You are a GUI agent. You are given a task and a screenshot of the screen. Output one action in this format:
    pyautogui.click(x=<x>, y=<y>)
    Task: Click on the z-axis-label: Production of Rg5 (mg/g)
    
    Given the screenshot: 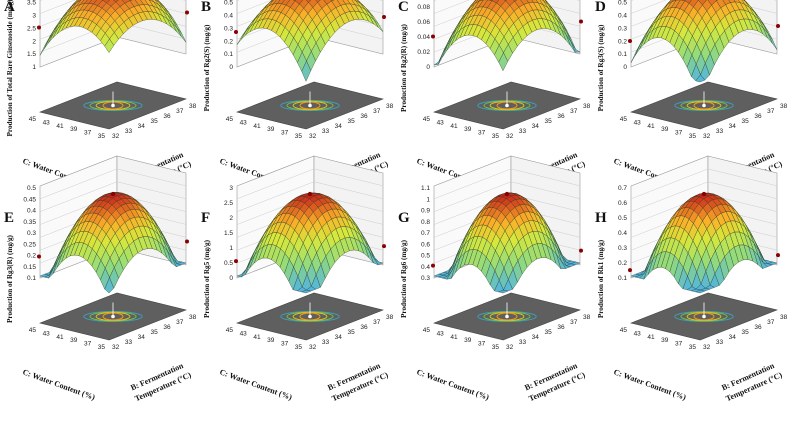 What is the action you would take?
    pyautogui.click(x=207, y=278)
    